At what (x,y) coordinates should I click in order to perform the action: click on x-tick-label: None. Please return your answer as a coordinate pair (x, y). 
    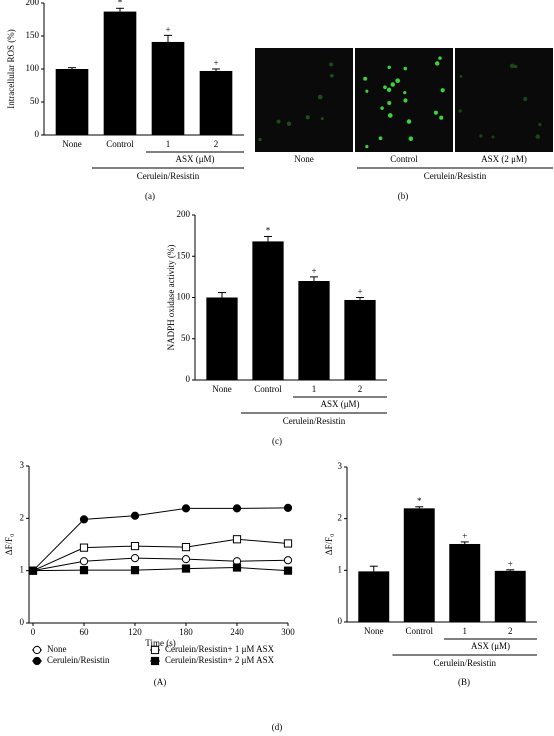
    Looking at the image, I should click on (222, 389).